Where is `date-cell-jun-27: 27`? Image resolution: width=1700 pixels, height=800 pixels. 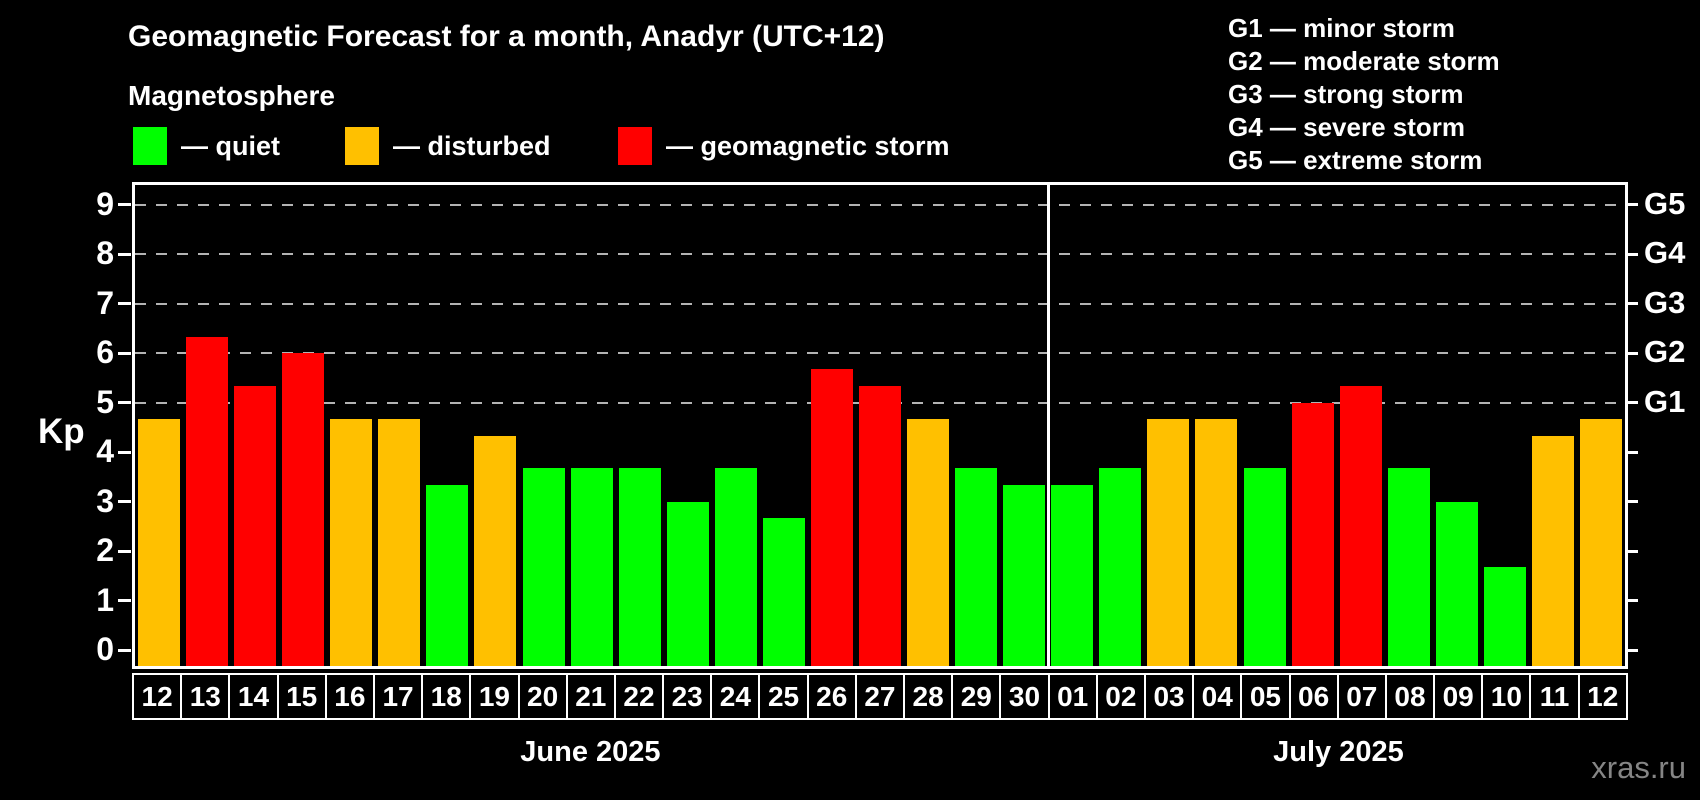
date-cell-jun-27: 27 is located at coordinates (879, 696).